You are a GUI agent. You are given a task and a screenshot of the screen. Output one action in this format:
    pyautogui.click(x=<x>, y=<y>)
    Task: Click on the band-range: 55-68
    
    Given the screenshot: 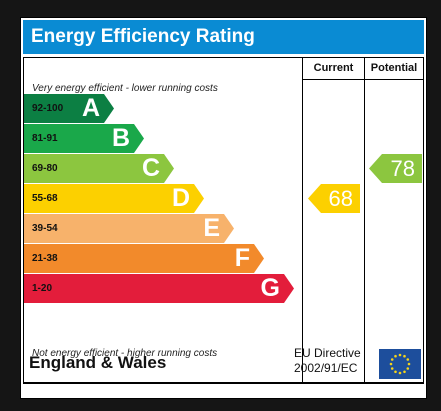 What is the action you would take?
    pyautogui.click(x=45, y=198)
    